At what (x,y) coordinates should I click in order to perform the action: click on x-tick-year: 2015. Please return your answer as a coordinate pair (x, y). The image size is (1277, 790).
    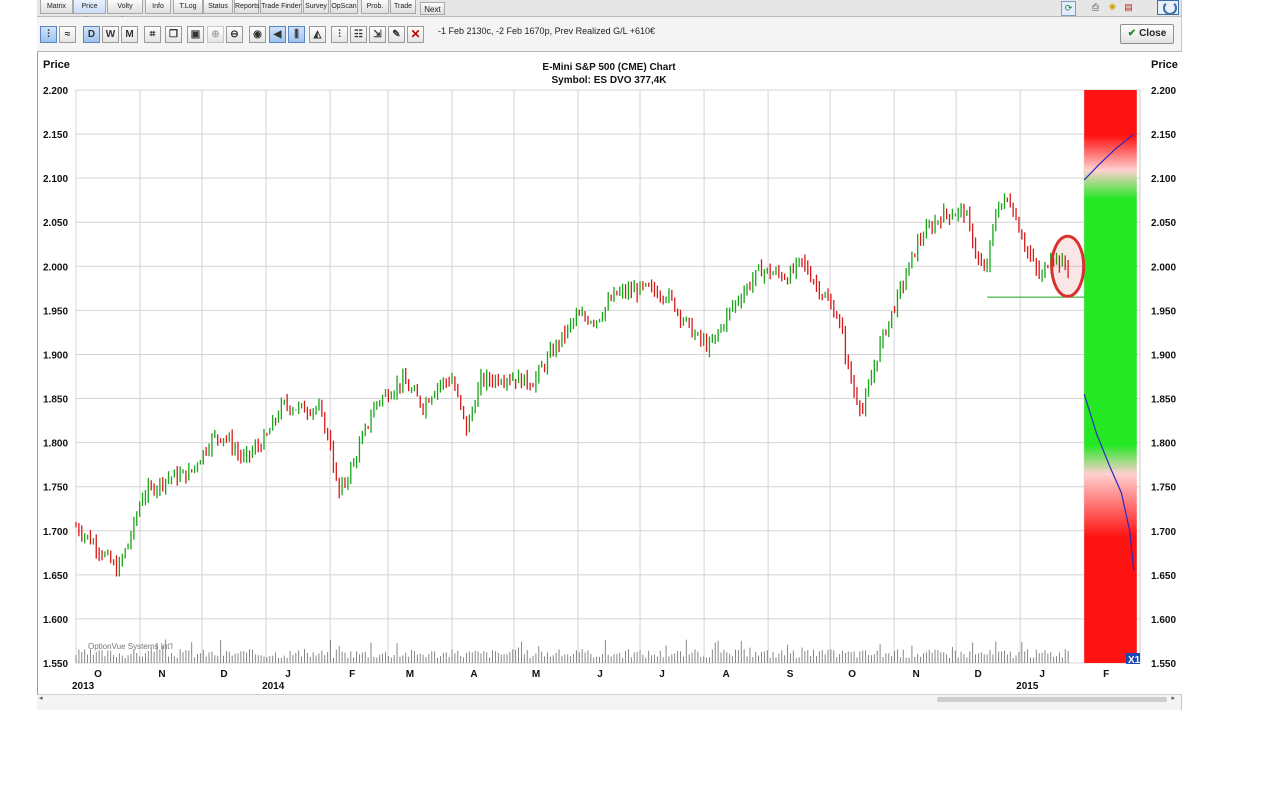
    Looking at the image, I should click on (1027, 686).